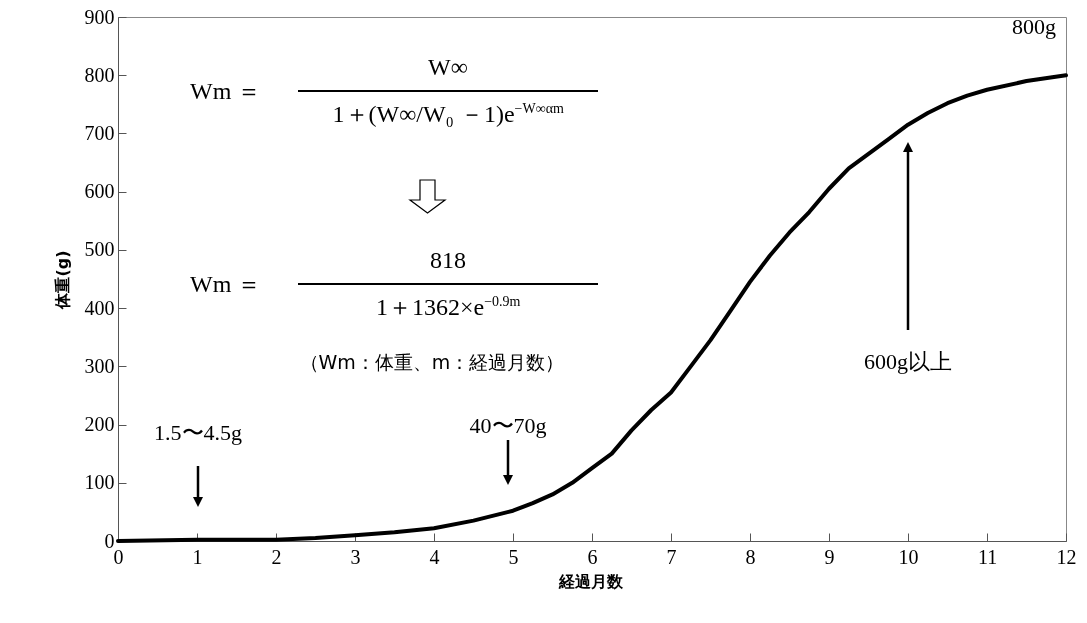  I want to click on y-tick-label: 100, so click(99, 482).